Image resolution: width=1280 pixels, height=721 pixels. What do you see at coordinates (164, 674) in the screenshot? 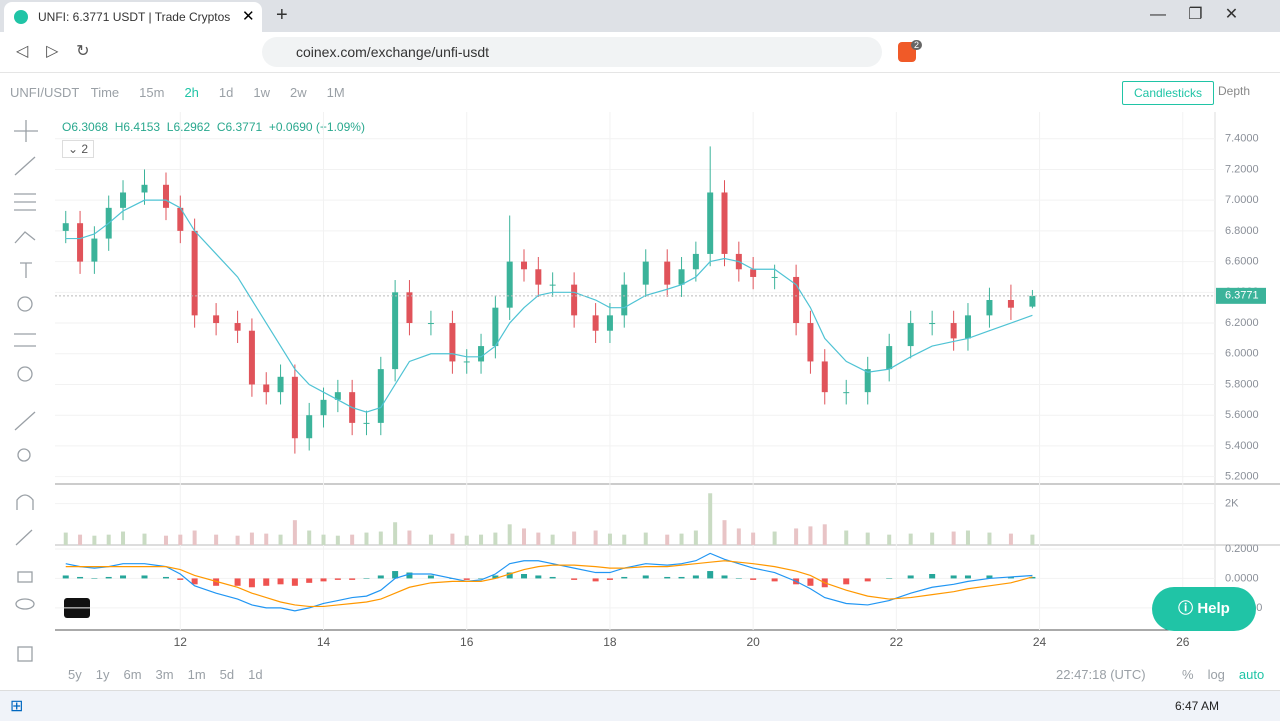
I see `range: 3m` at bounding box center [164, 674].